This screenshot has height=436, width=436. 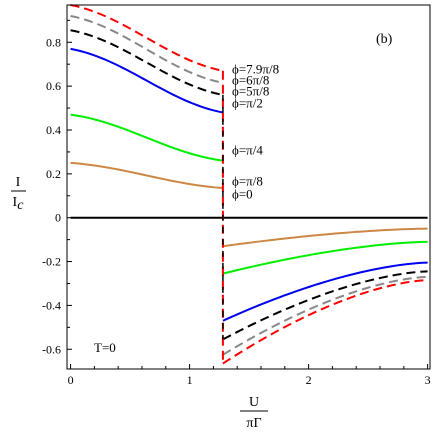 I want to click on y-axis-label-denominator-base: I, so click(x=15, y=202).